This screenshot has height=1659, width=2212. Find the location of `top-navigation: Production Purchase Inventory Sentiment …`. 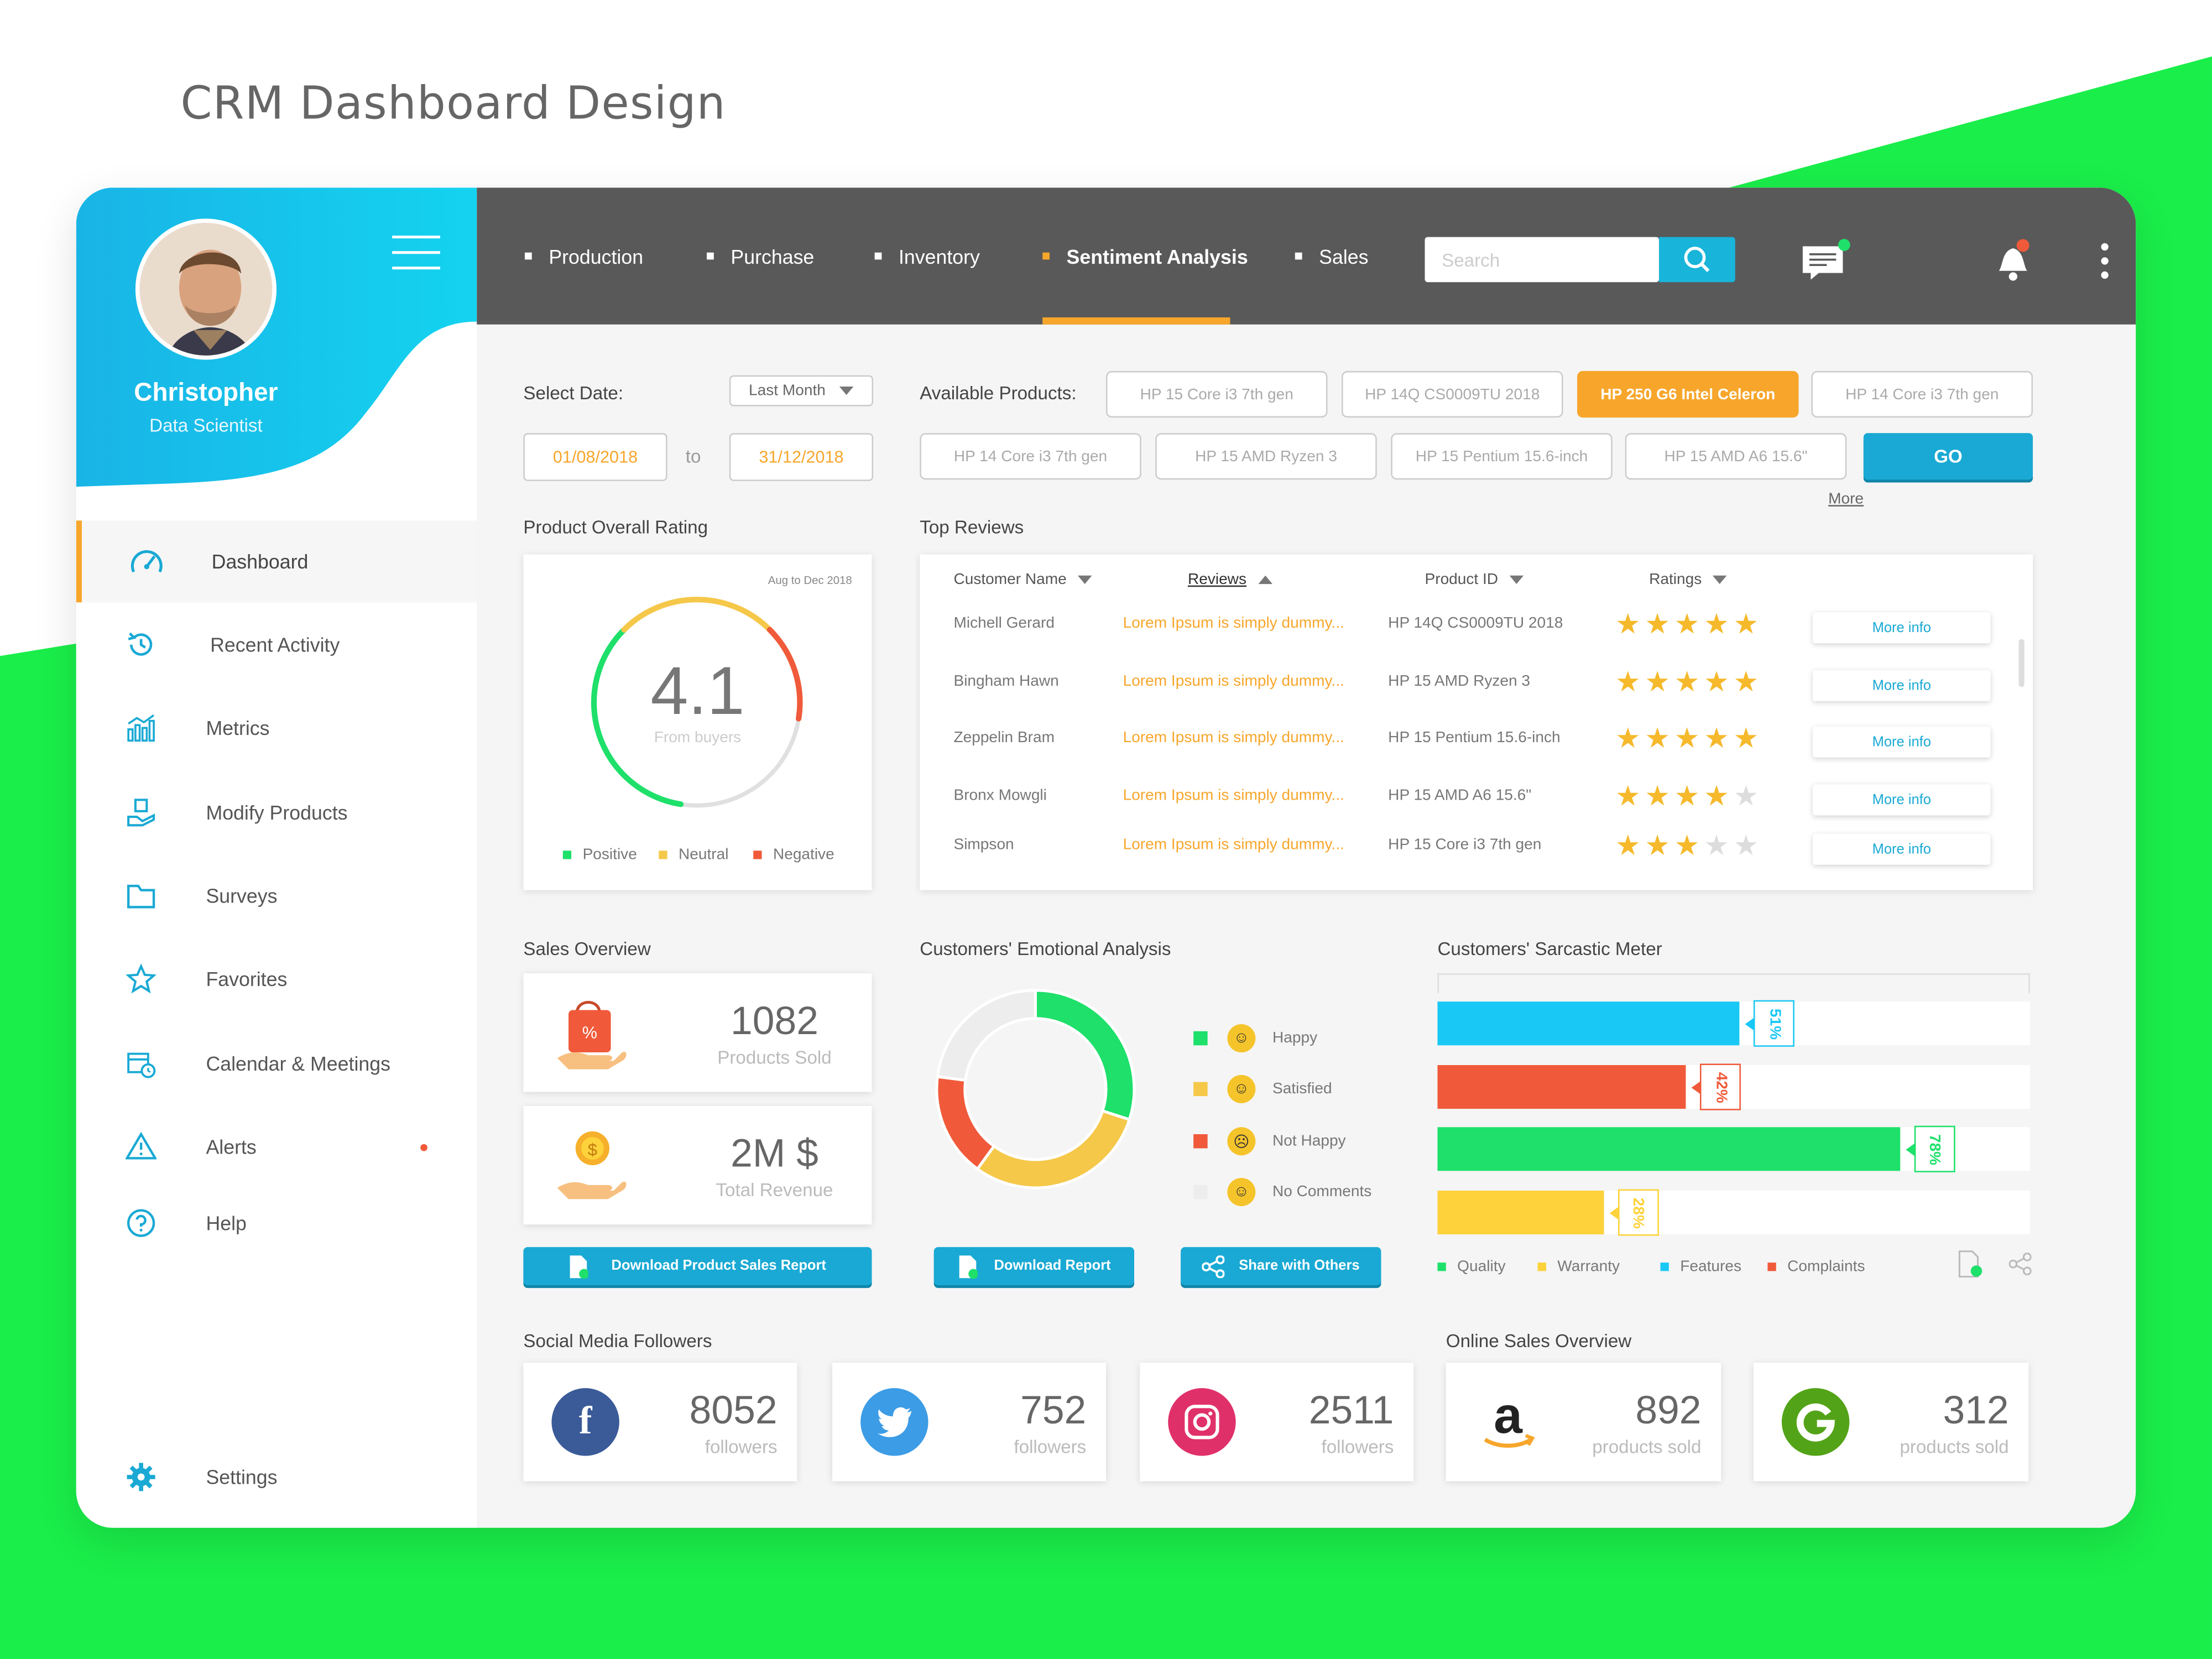

top-navigation: Production Purchase Inventory Sentiment … is located at coordinates (1306, 256).